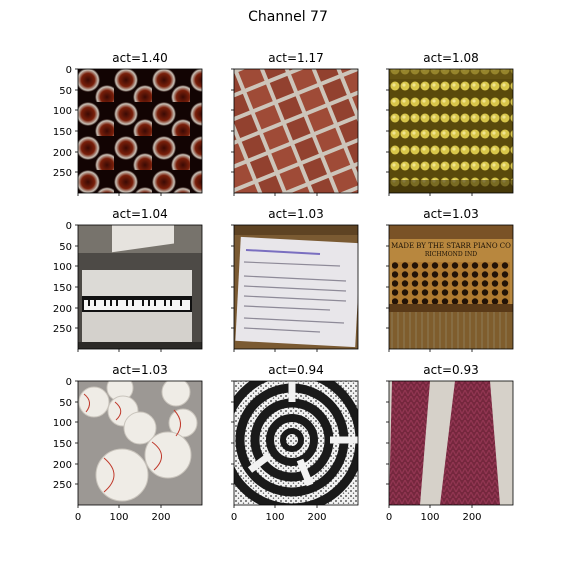 Image resolution: width=576 pixels, height=576 pixels. I want to click on y-tick-50-row1: 50, so click(65, 91).